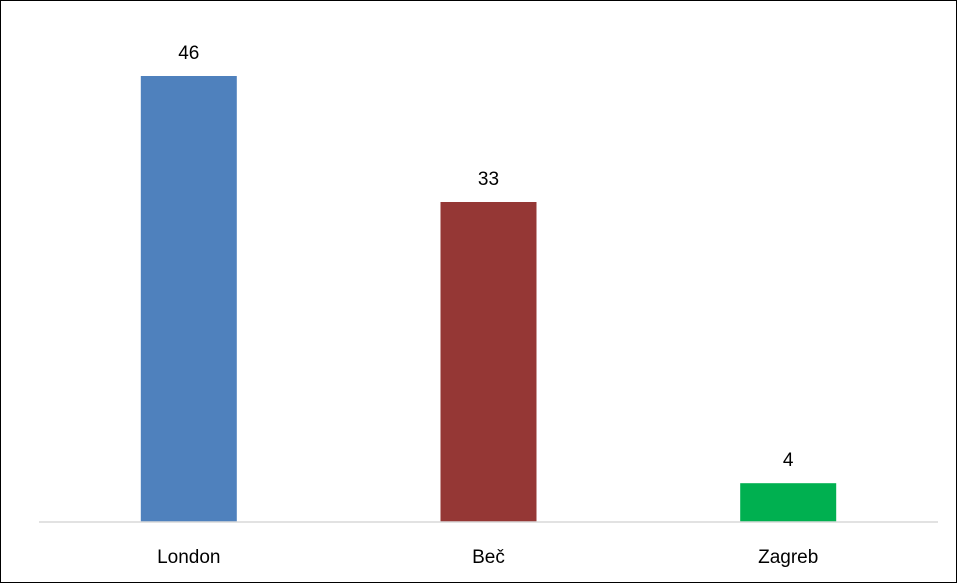 This screenshot has width=957, height=584. What do you see at coordinates (188, 557) in the screenshot?
I see `category-label-london: London` at bounding box center [188, 557].